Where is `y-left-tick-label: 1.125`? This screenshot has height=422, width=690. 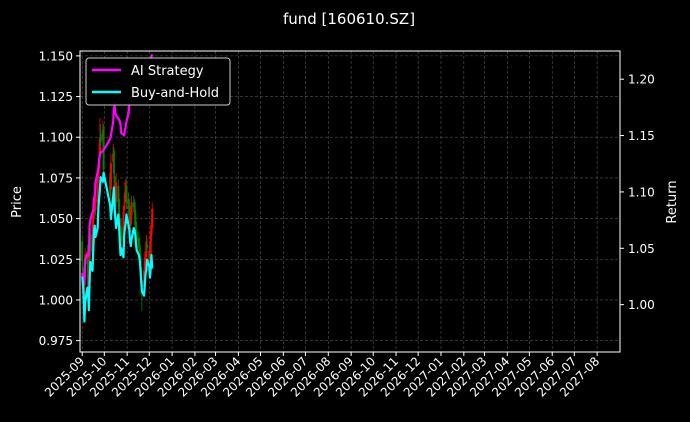
y-left-tick-label: 1.125 is located at coordinates (56, 97).